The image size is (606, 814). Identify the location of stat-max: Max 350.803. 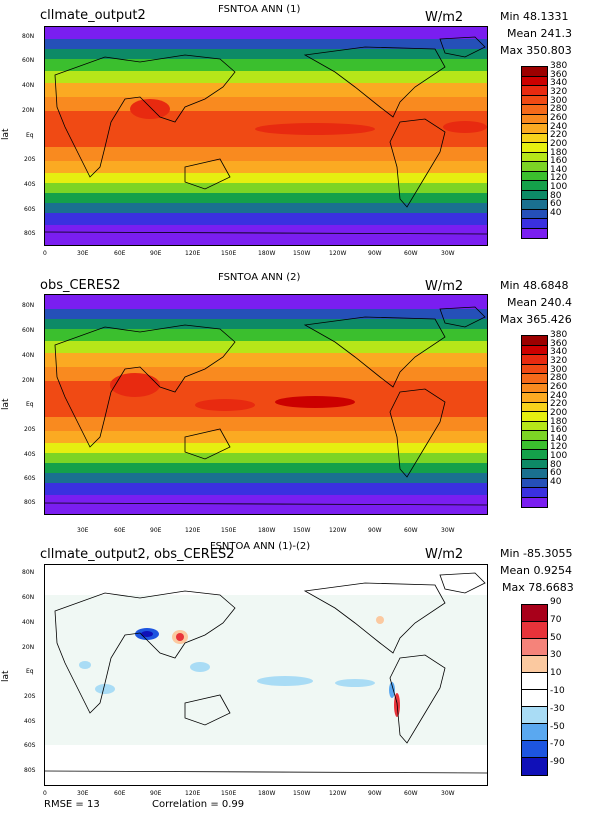
(536, 50).